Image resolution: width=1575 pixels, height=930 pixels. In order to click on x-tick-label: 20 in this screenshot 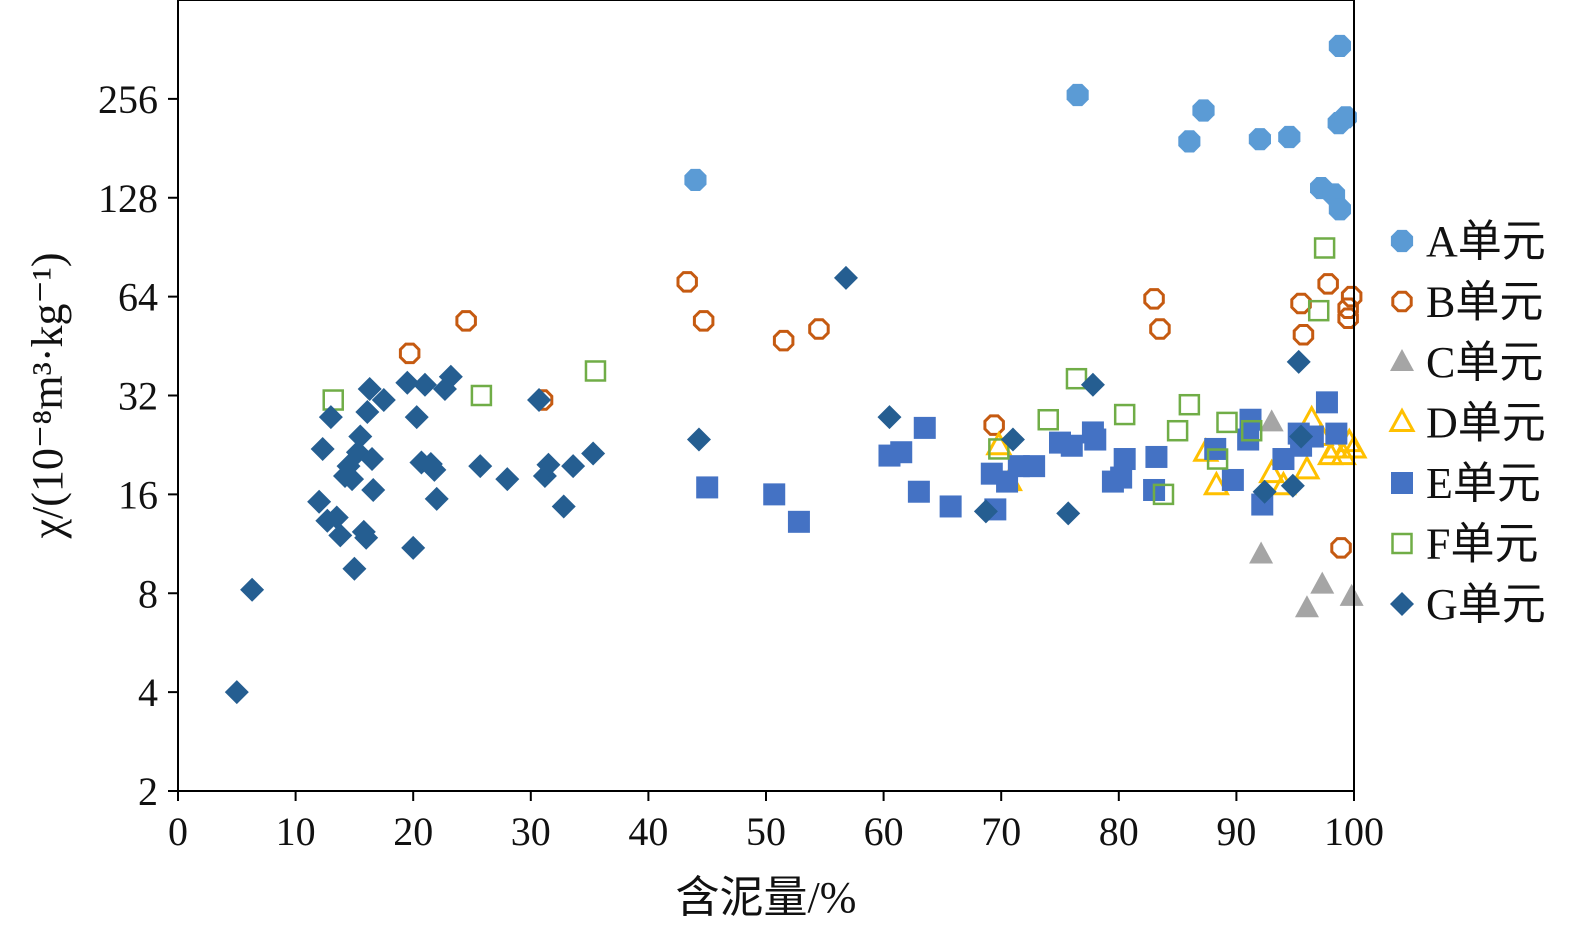, I will do `click(413, 831)`.